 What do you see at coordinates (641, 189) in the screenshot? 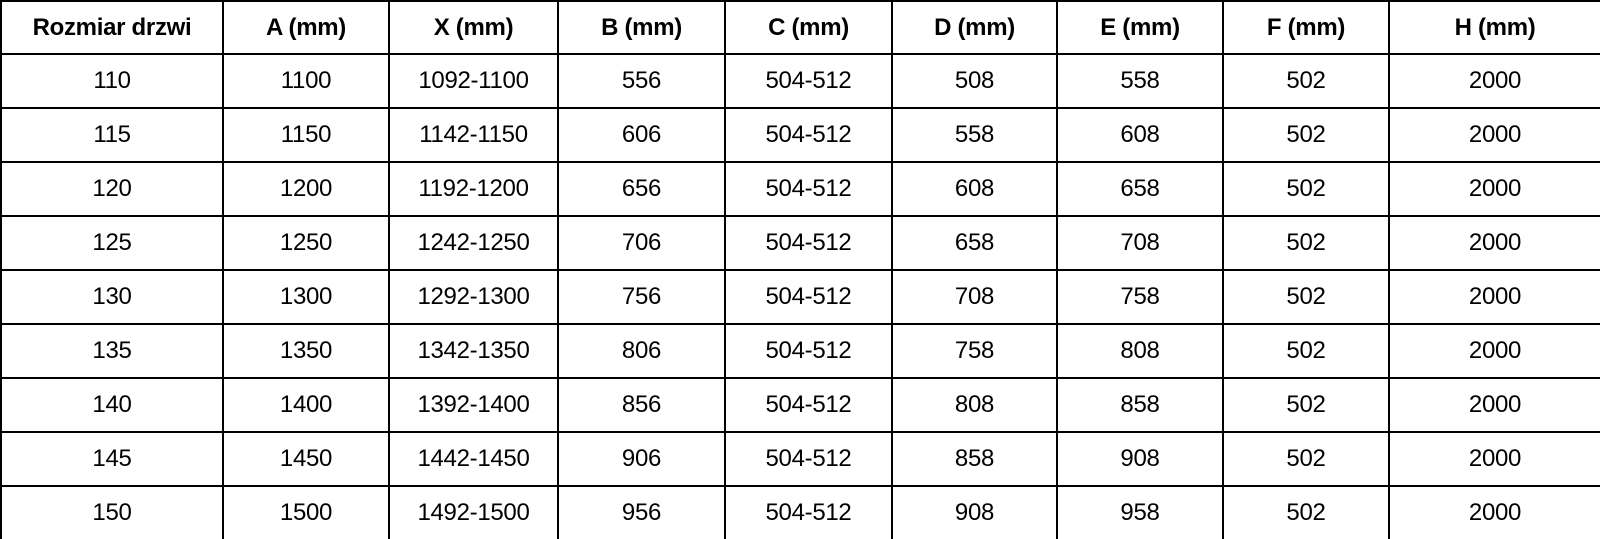
I see `cell-b: 656` at bounding box center [641, 189].